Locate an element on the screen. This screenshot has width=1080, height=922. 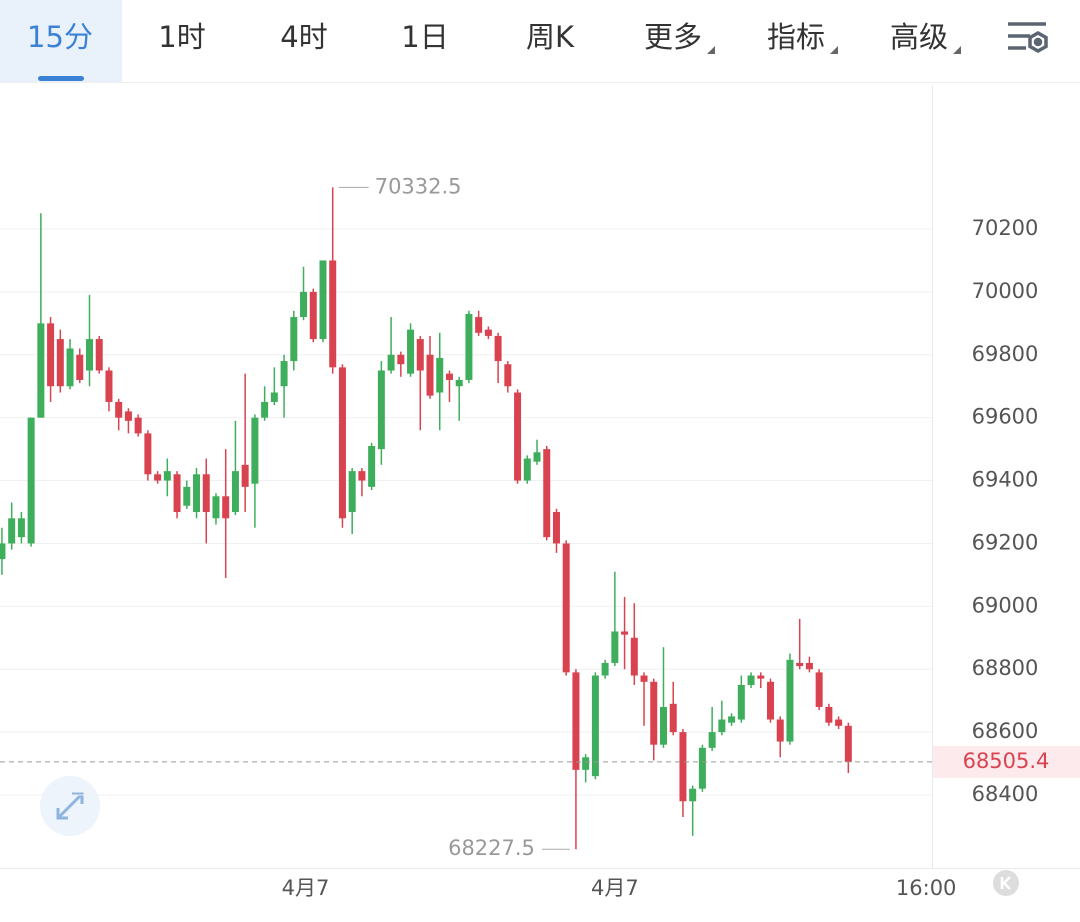
reset-button is located at coordinates (1006, 883).